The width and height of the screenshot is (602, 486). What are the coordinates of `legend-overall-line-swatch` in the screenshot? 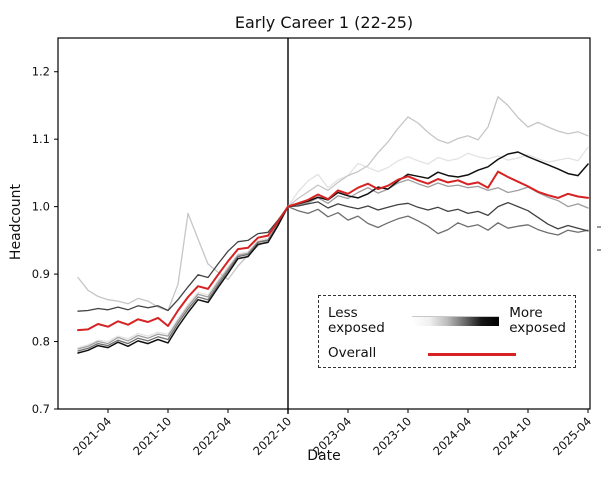 It's located at (472, 354).